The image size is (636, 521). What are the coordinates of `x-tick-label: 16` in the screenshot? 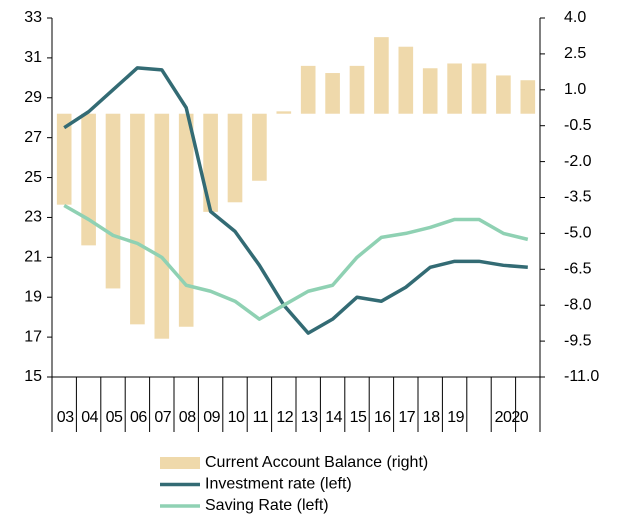 It's located at (382, 417).